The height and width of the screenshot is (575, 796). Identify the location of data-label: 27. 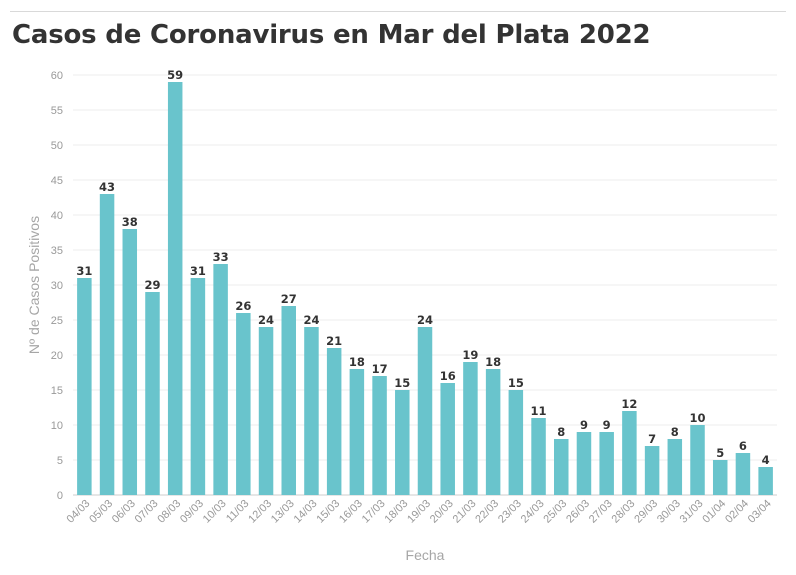
(289, 299).